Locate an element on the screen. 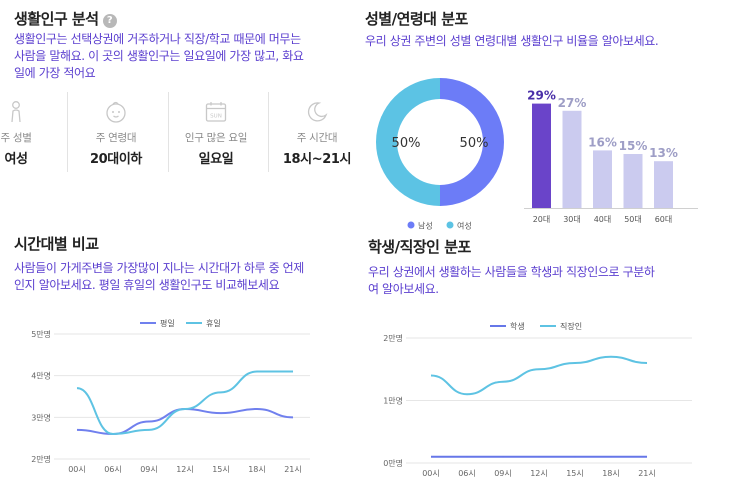 This screenshot has width=730, height=493. age-bar-label: 13% is located at coordinates (663, 153).